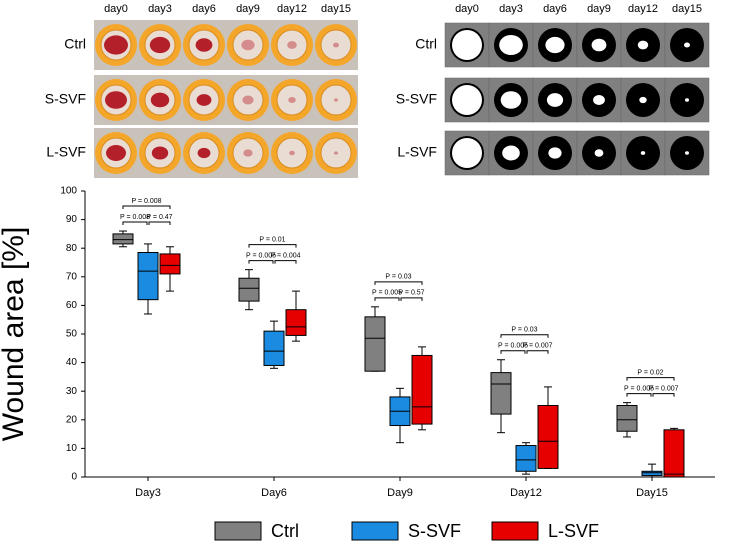 Image resolution: width=733 pixels, height=544 pixels. I want to click on y-tick-label: 80, so click(72, 248).